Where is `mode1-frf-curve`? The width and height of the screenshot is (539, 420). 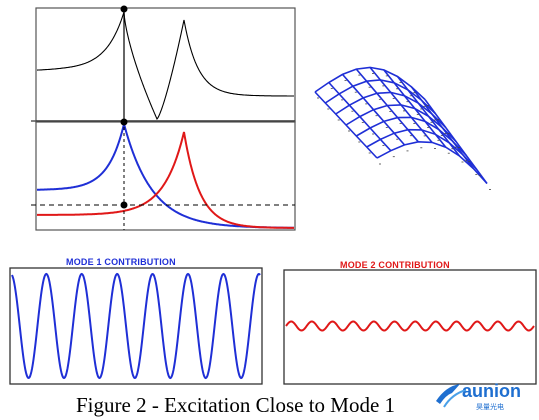 mode1-frf-curve is located at coordinates (165, 174).